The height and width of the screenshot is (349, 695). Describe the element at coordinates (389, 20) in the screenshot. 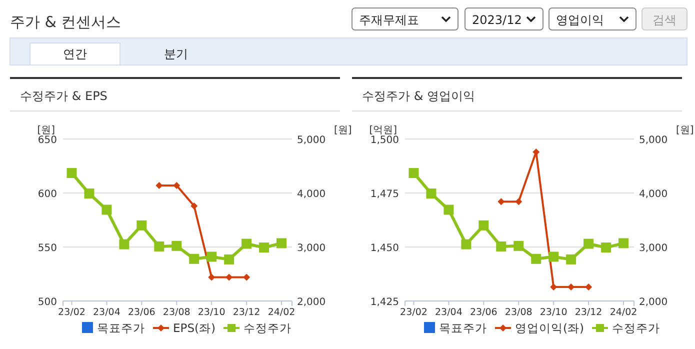

I see `text: 주재무제표` at that location.